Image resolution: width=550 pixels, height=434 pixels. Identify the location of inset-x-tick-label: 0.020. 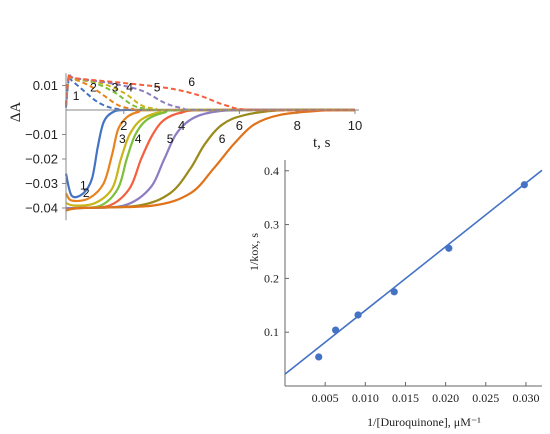
(445, 398).